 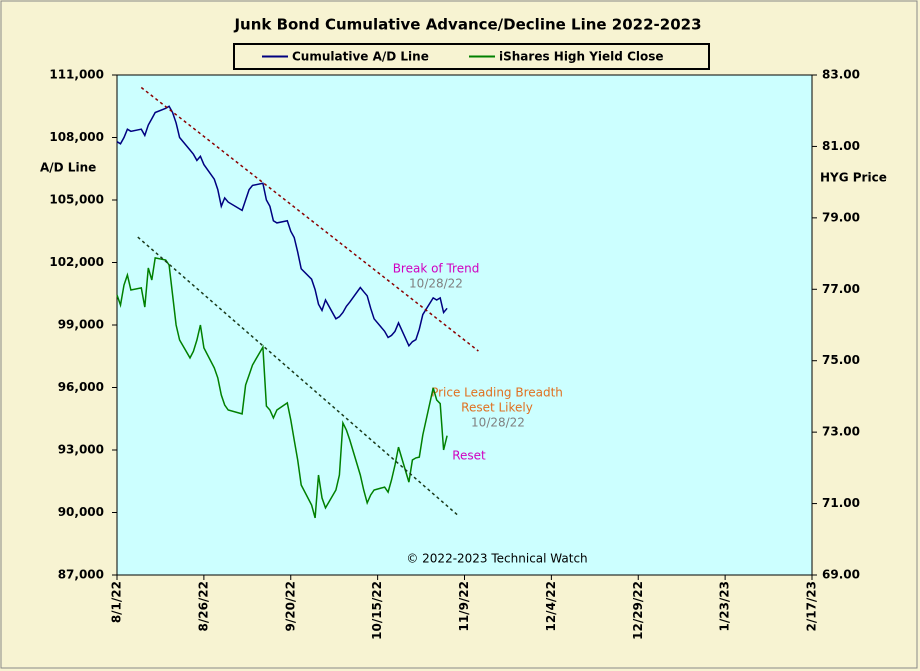 What do you see at coordinates (551, 606) in the screenshot?
I see `x-tick-label: 12/4/22` at bounding box center [551, 606].